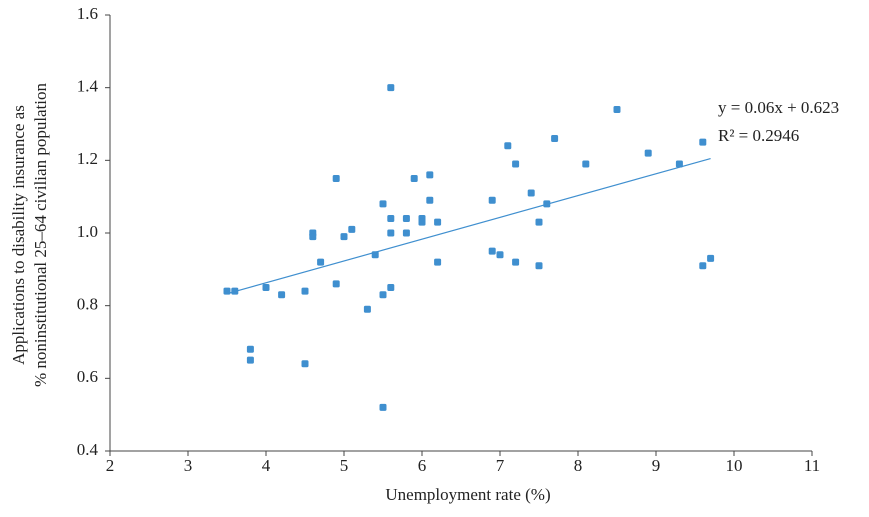 Image resolution: width=869 pixels, height=517 pixels. I want to click on x-tick-label: 10, so click(734, 465).